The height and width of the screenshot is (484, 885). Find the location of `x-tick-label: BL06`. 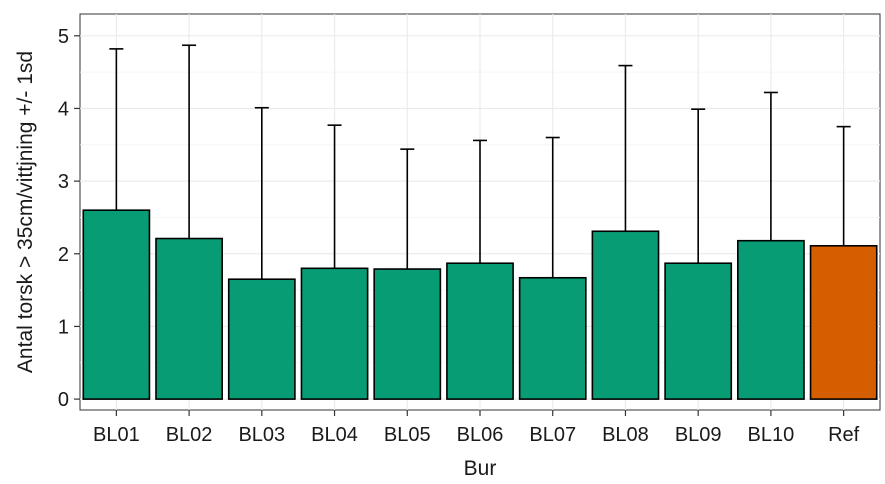

x-tick-label: BL06 is located at coordinates (480, 435).